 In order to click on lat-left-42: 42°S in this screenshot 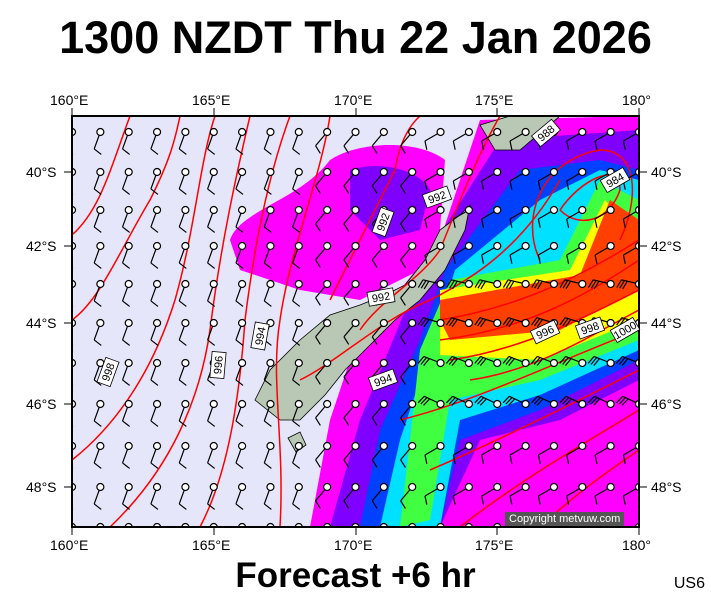, I will do `click(41, 246)`.